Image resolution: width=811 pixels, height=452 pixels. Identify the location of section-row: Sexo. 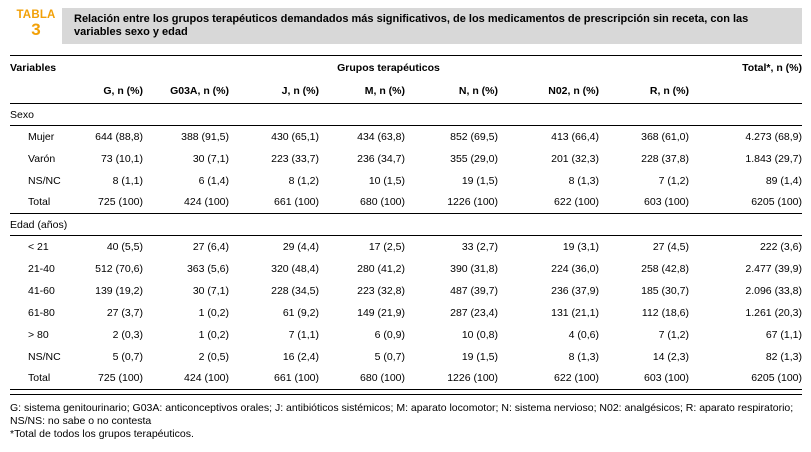
(406, 114).